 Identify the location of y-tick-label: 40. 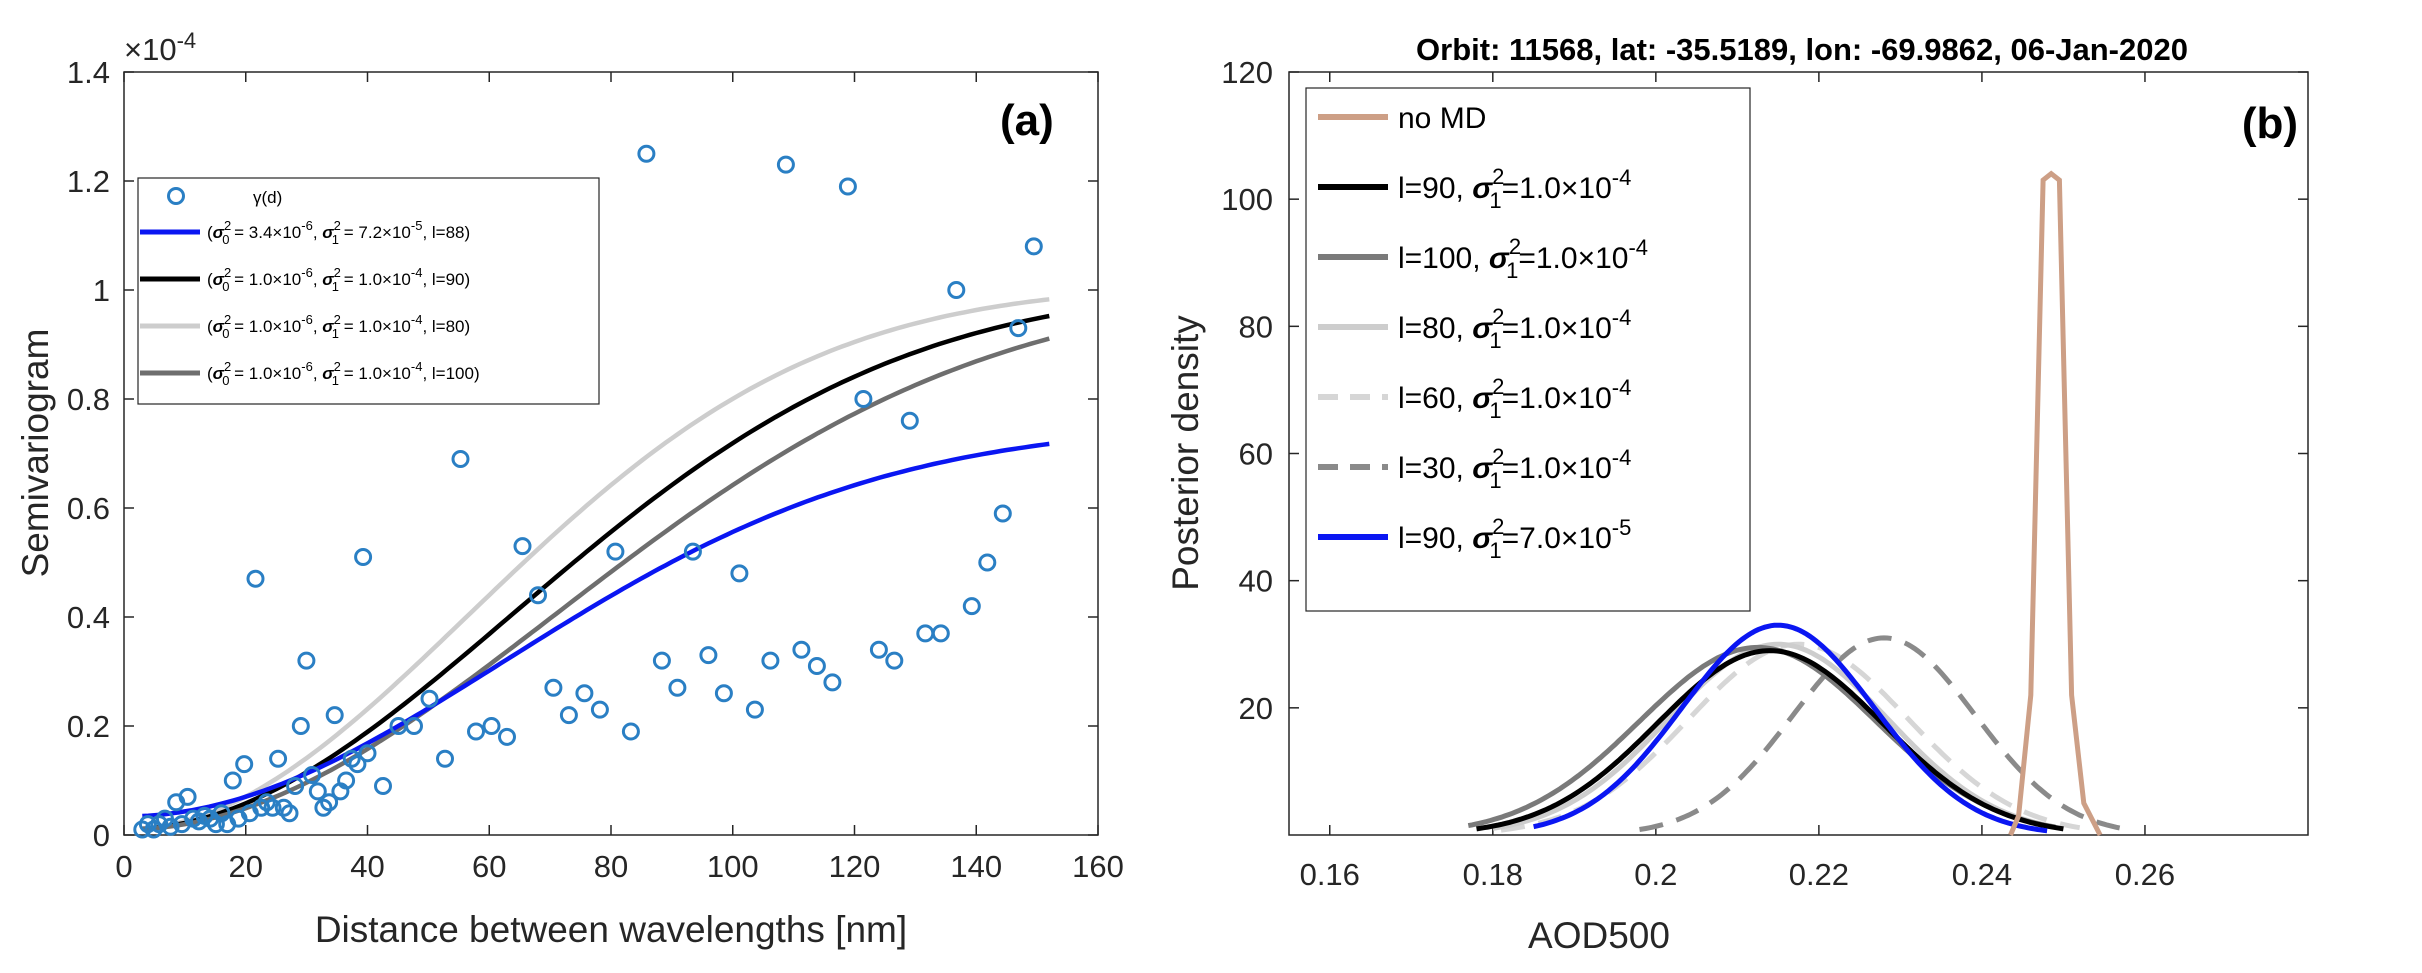
(1256, 581).